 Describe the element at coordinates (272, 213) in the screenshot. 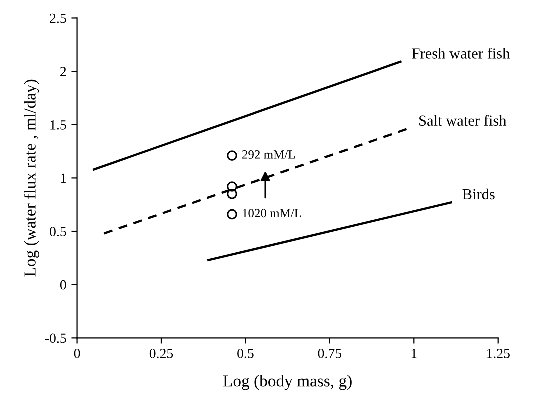

I see `annotation: 1020 mM/L` at that location.